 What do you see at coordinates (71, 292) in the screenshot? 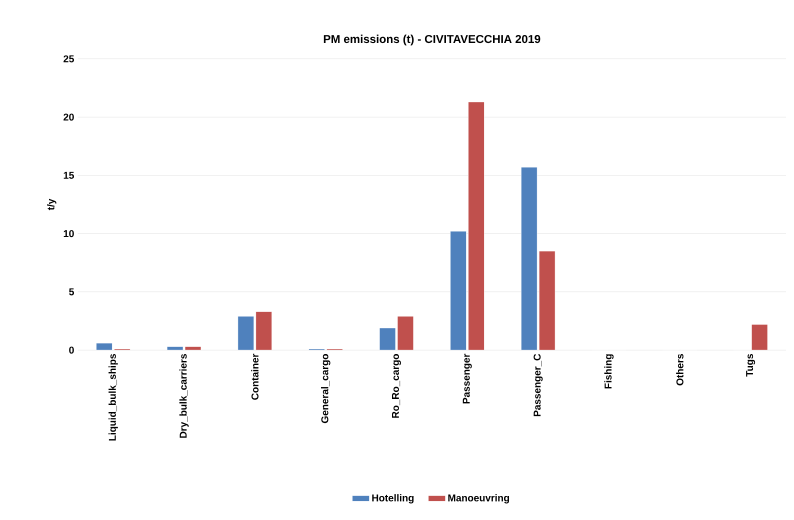
I see `y-tick-label: 5` at bounding box center [71, 292].